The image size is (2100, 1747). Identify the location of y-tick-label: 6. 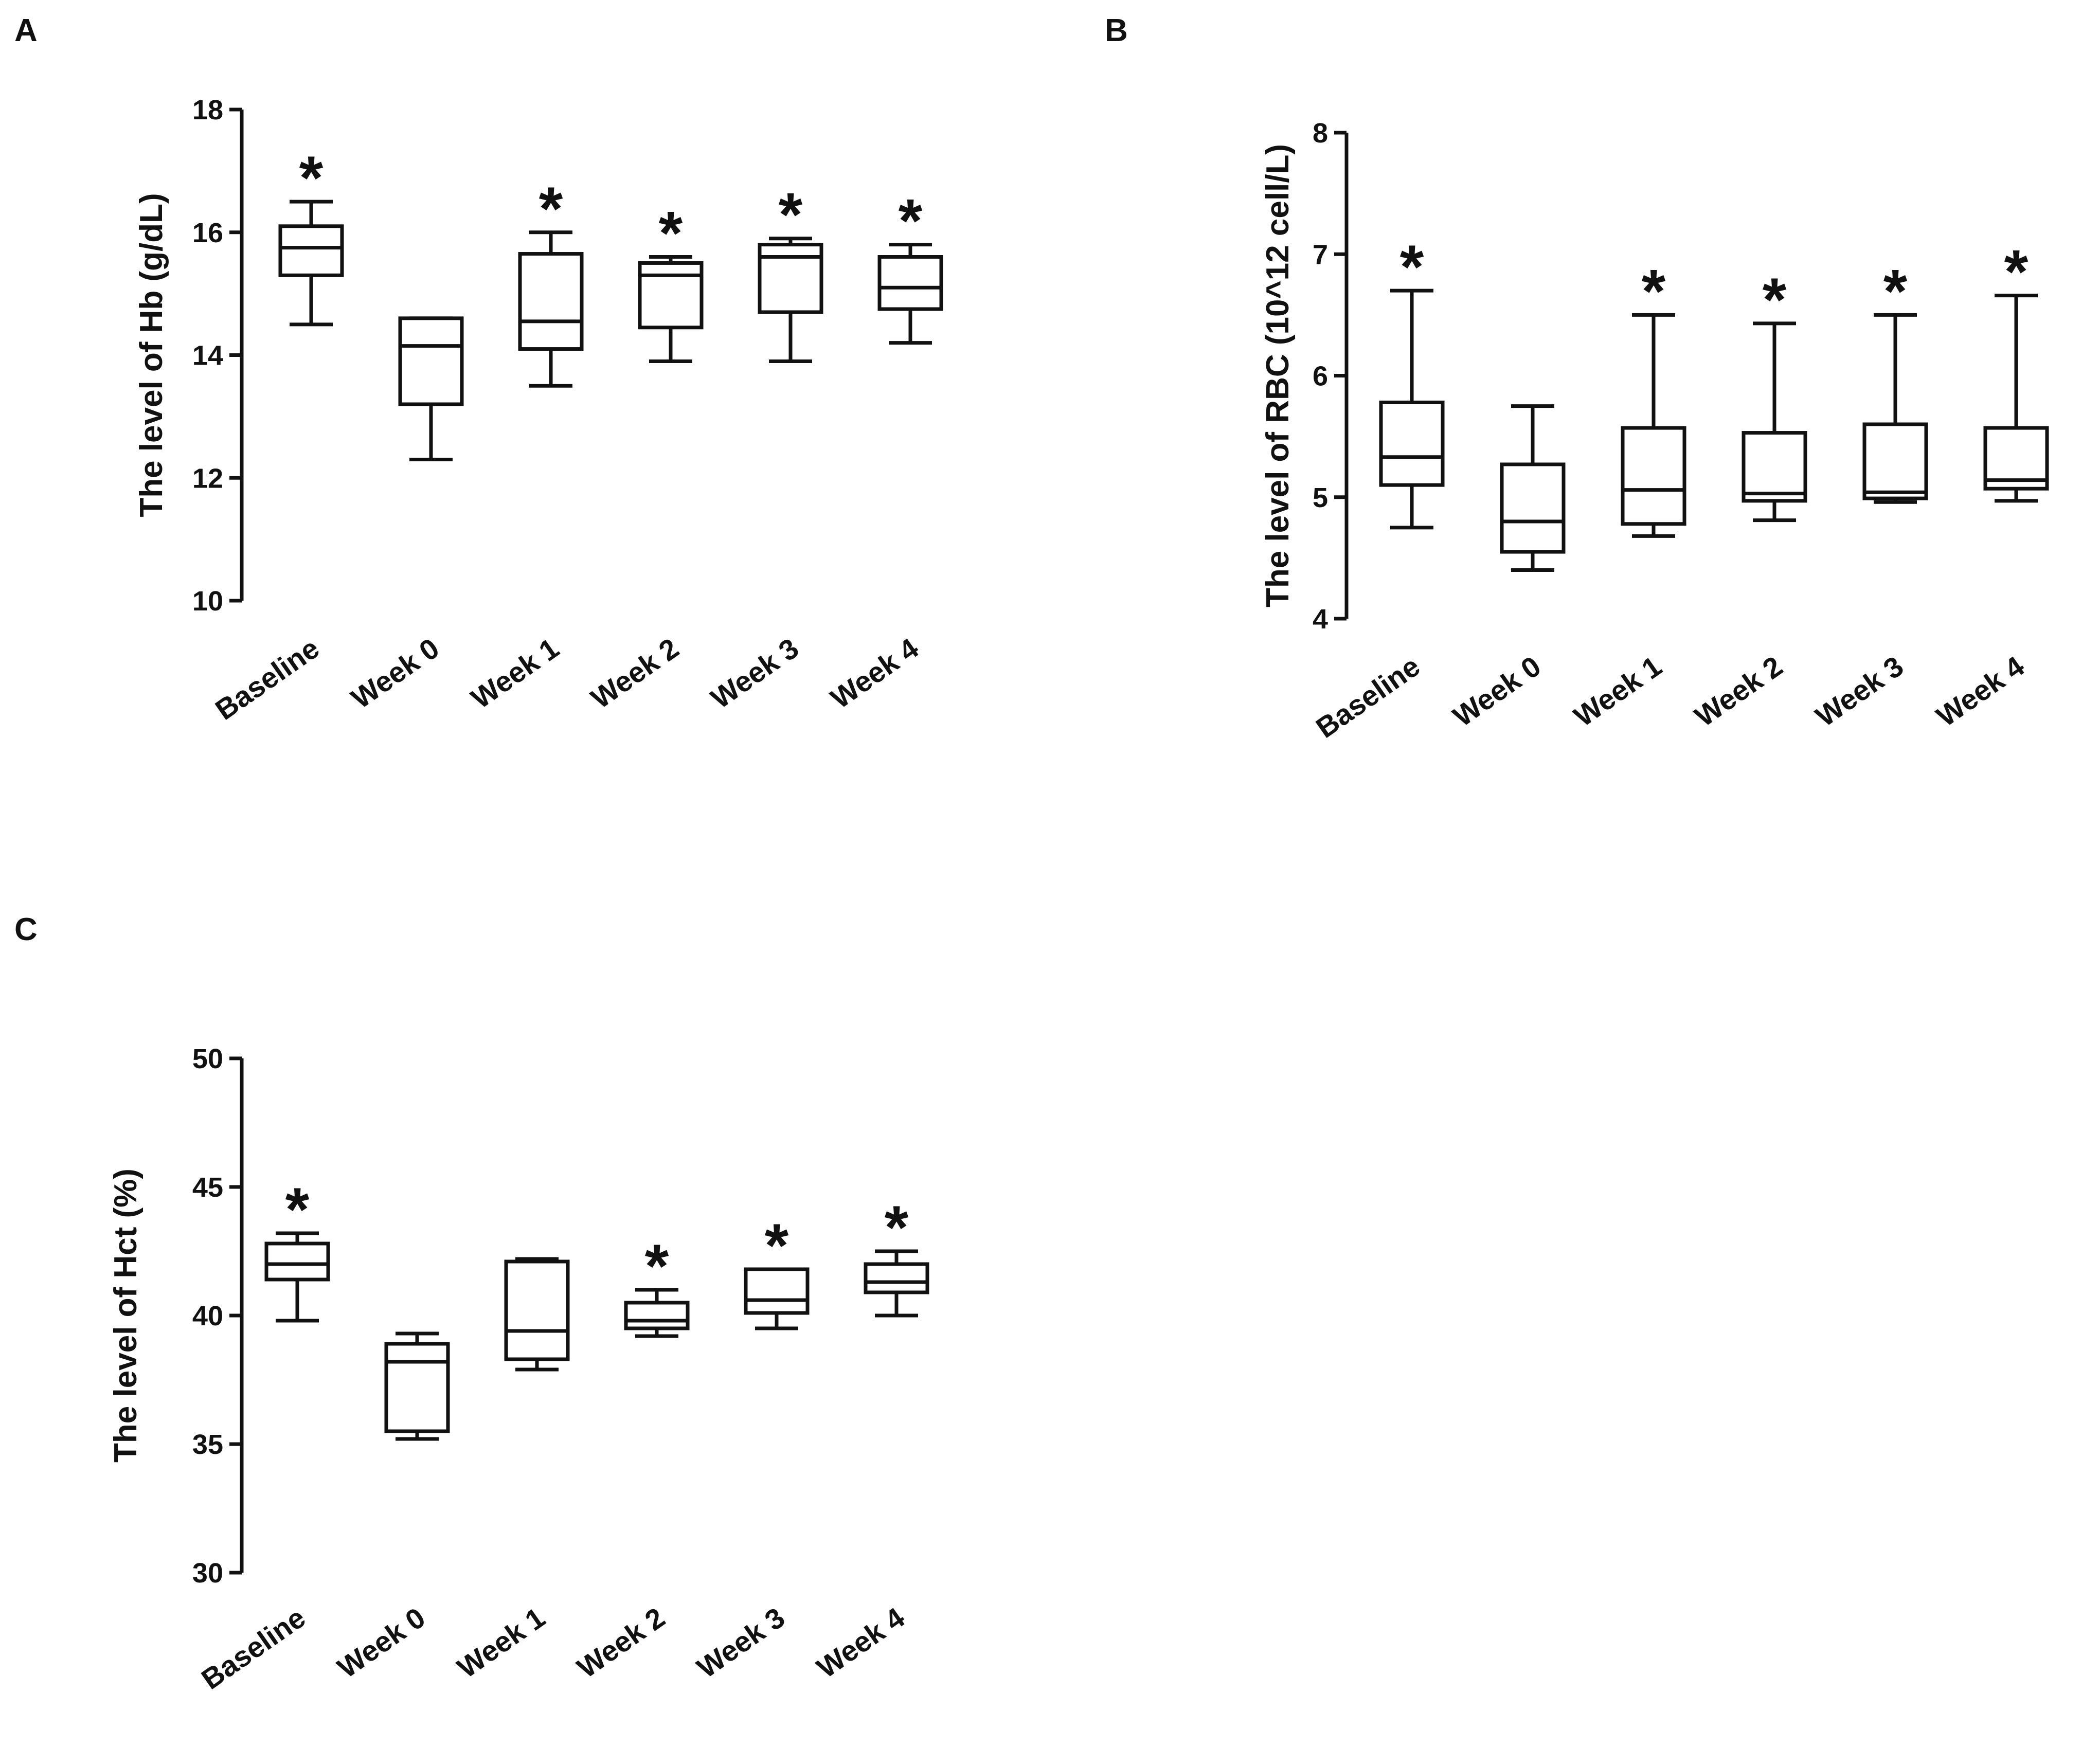
(1321, 376).